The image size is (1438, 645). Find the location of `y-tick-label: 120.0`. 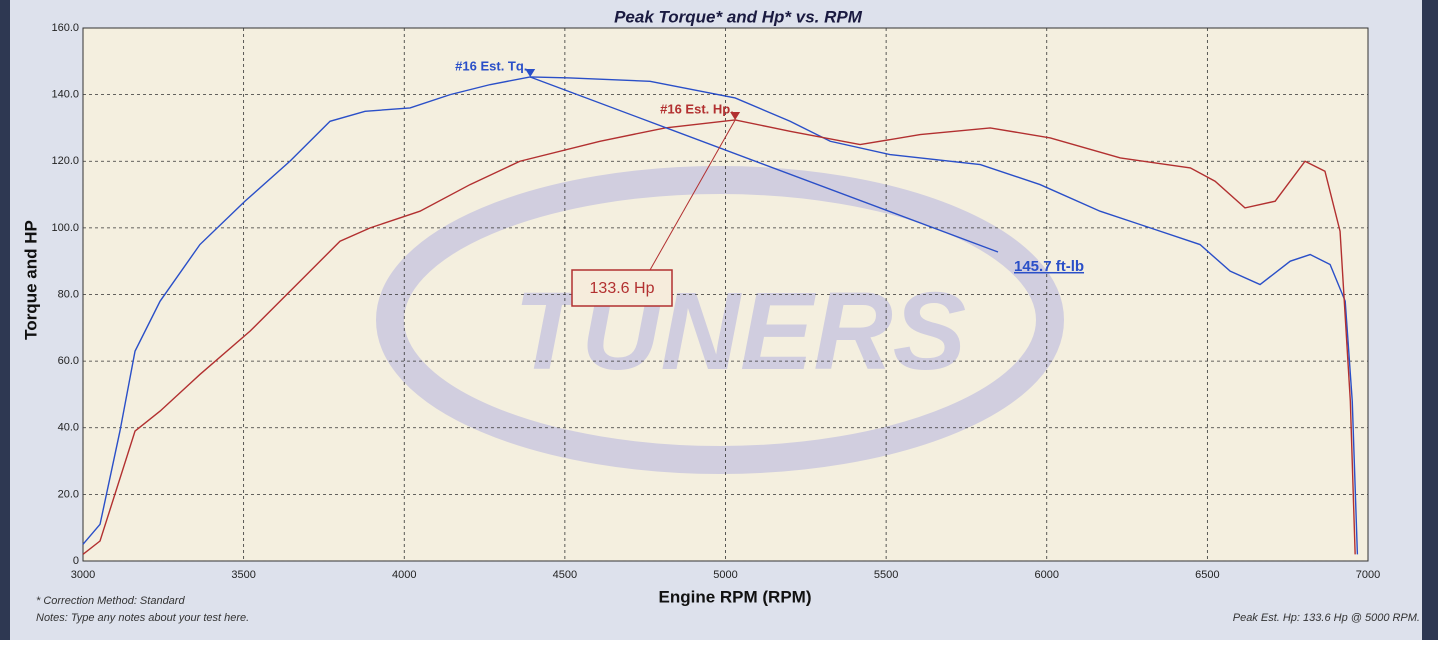

y-tick-label: 120.0 is located at coordinates (65, 161).